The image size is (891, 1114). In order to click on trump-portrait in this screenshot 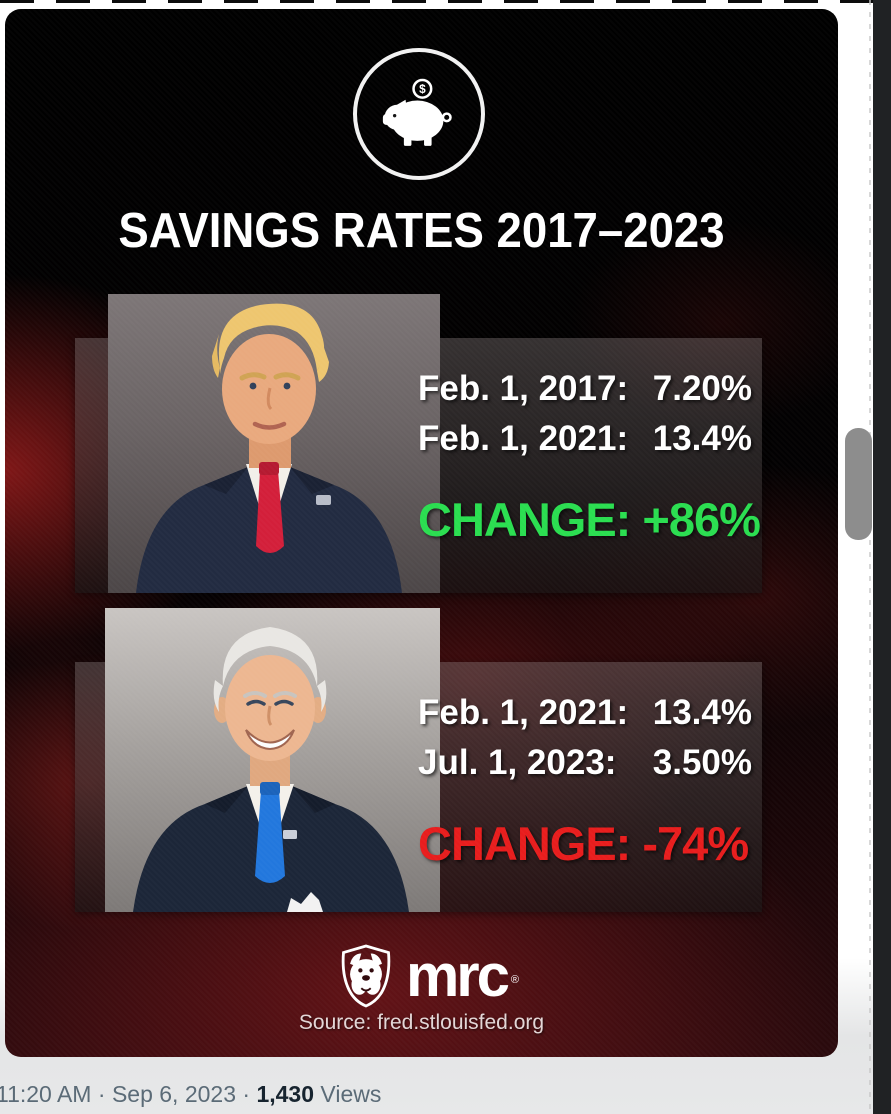, I will do `click(269, 448)`.